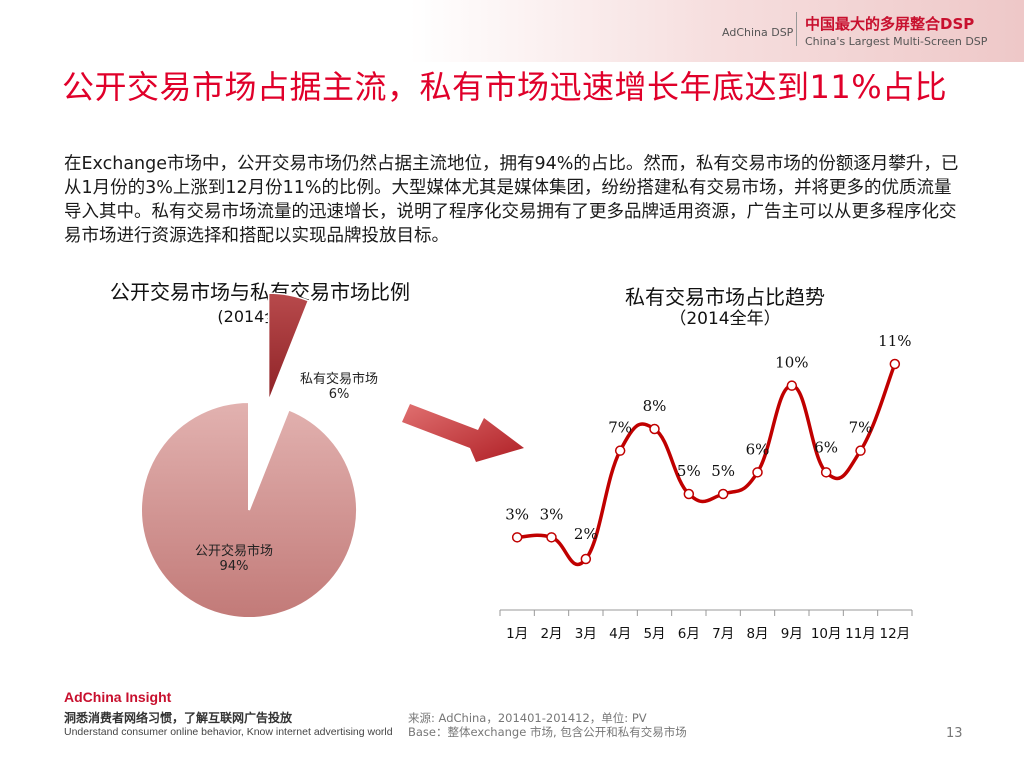 This screenshot has width=1024, height=768. I want to click on x-tick-label: 5月, so click(654, 634).